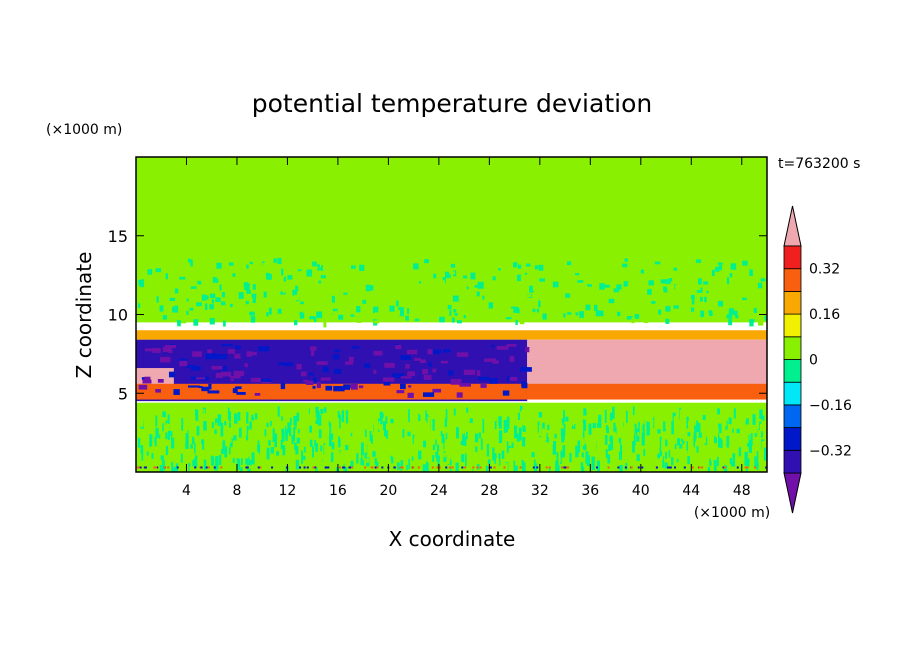 The width and height of the screenshot is (904, 654). Describe the element at coordinates (792, 302) in the screenshot. I see `colorbar-swatch` at that location.